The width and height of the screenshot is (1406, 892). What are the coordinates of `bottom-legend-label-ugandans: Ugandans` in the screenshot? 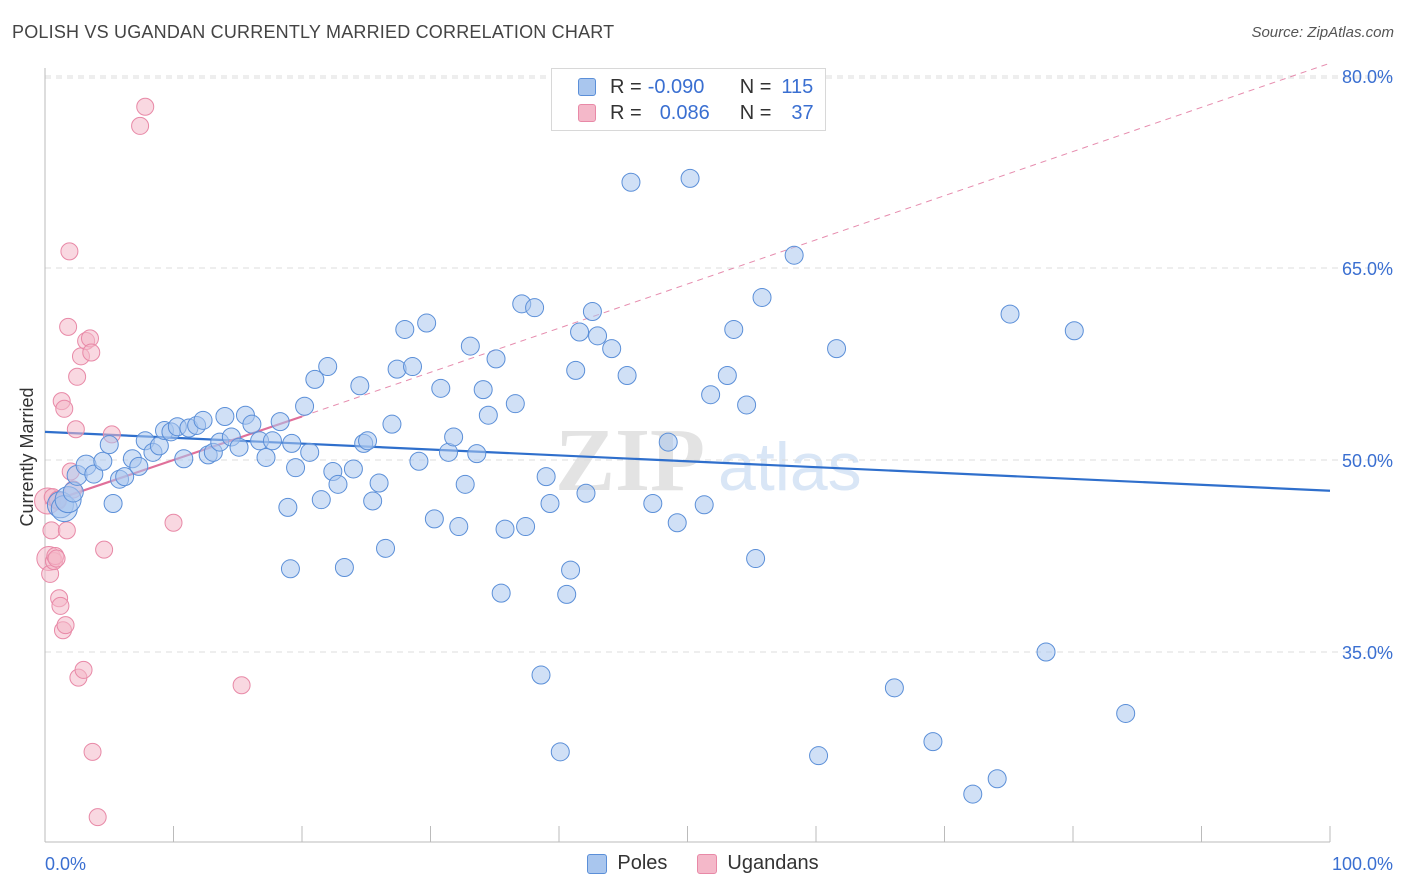 It's located at (773, 863).